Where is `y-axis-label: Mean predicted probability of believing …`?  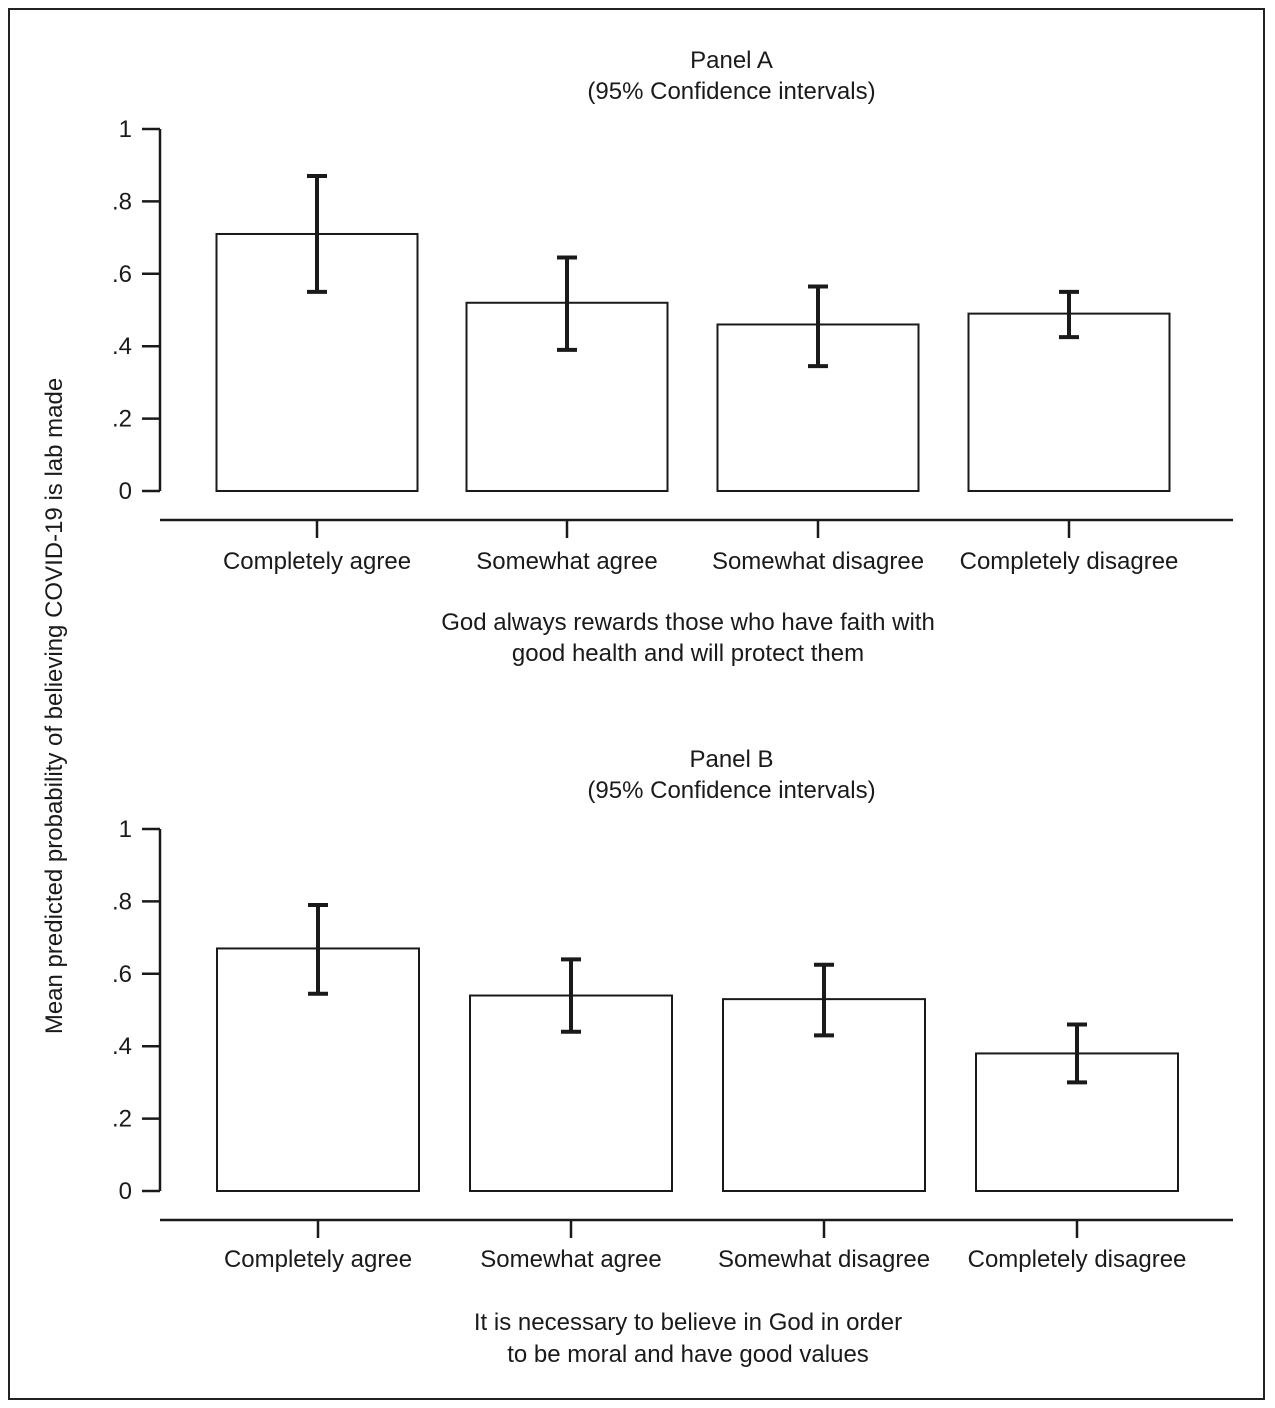
y-axis-label: Mean predicted probability of believing … is located at coordinates (54, 706).